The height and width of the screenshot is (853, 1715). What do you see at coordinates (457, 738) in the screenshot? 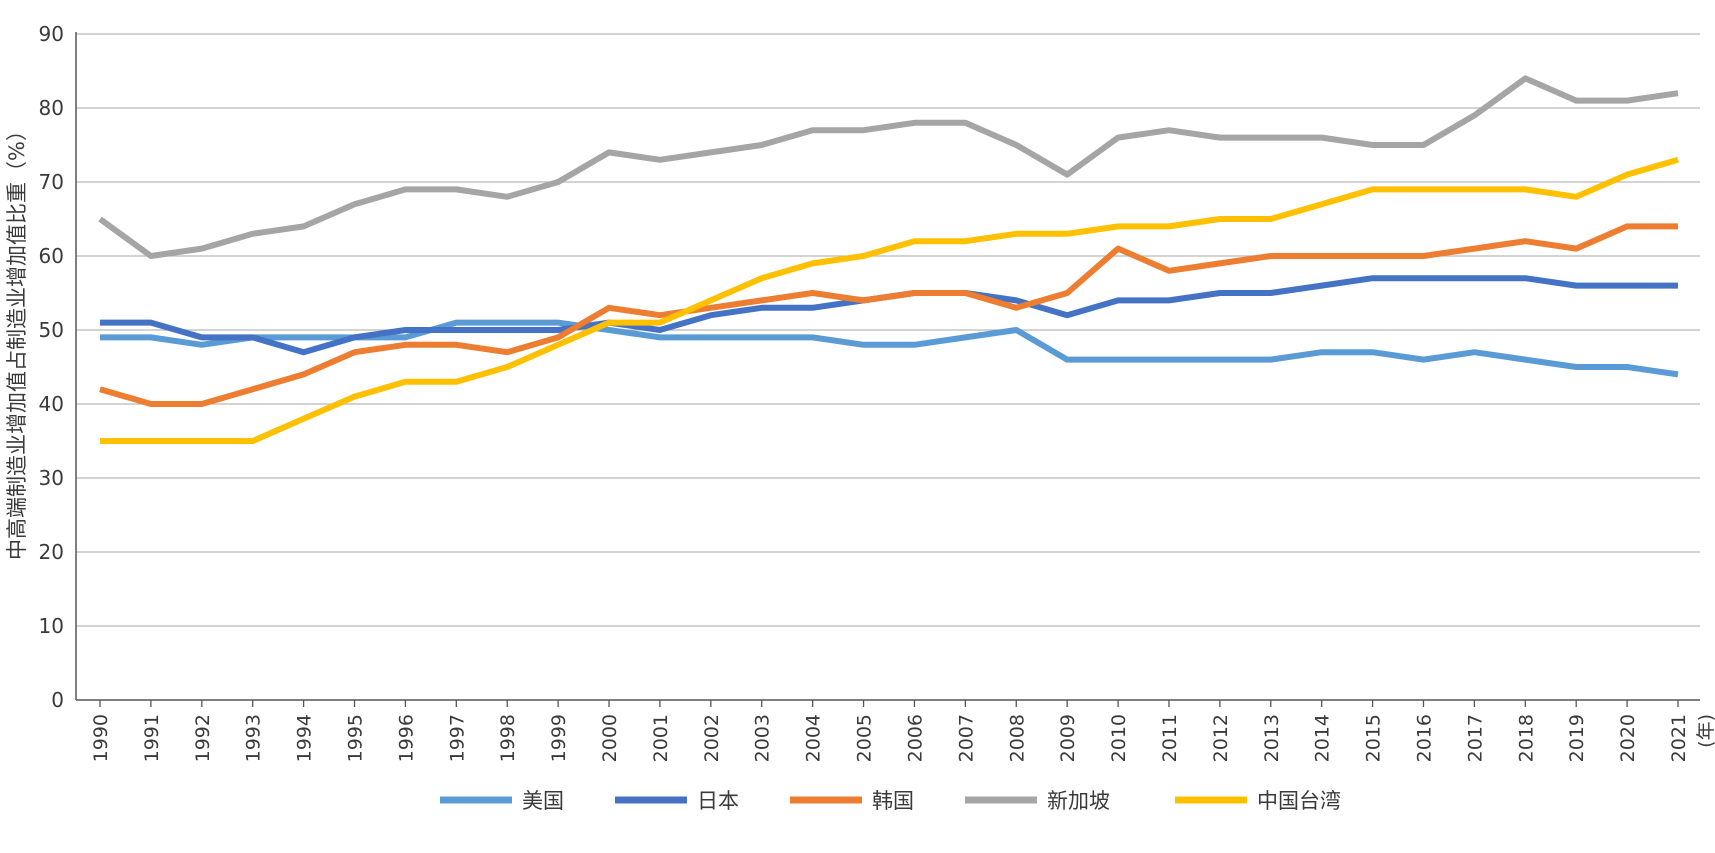
I see `x-tick-label-1997: 1997` at bounding box center [457, 738].